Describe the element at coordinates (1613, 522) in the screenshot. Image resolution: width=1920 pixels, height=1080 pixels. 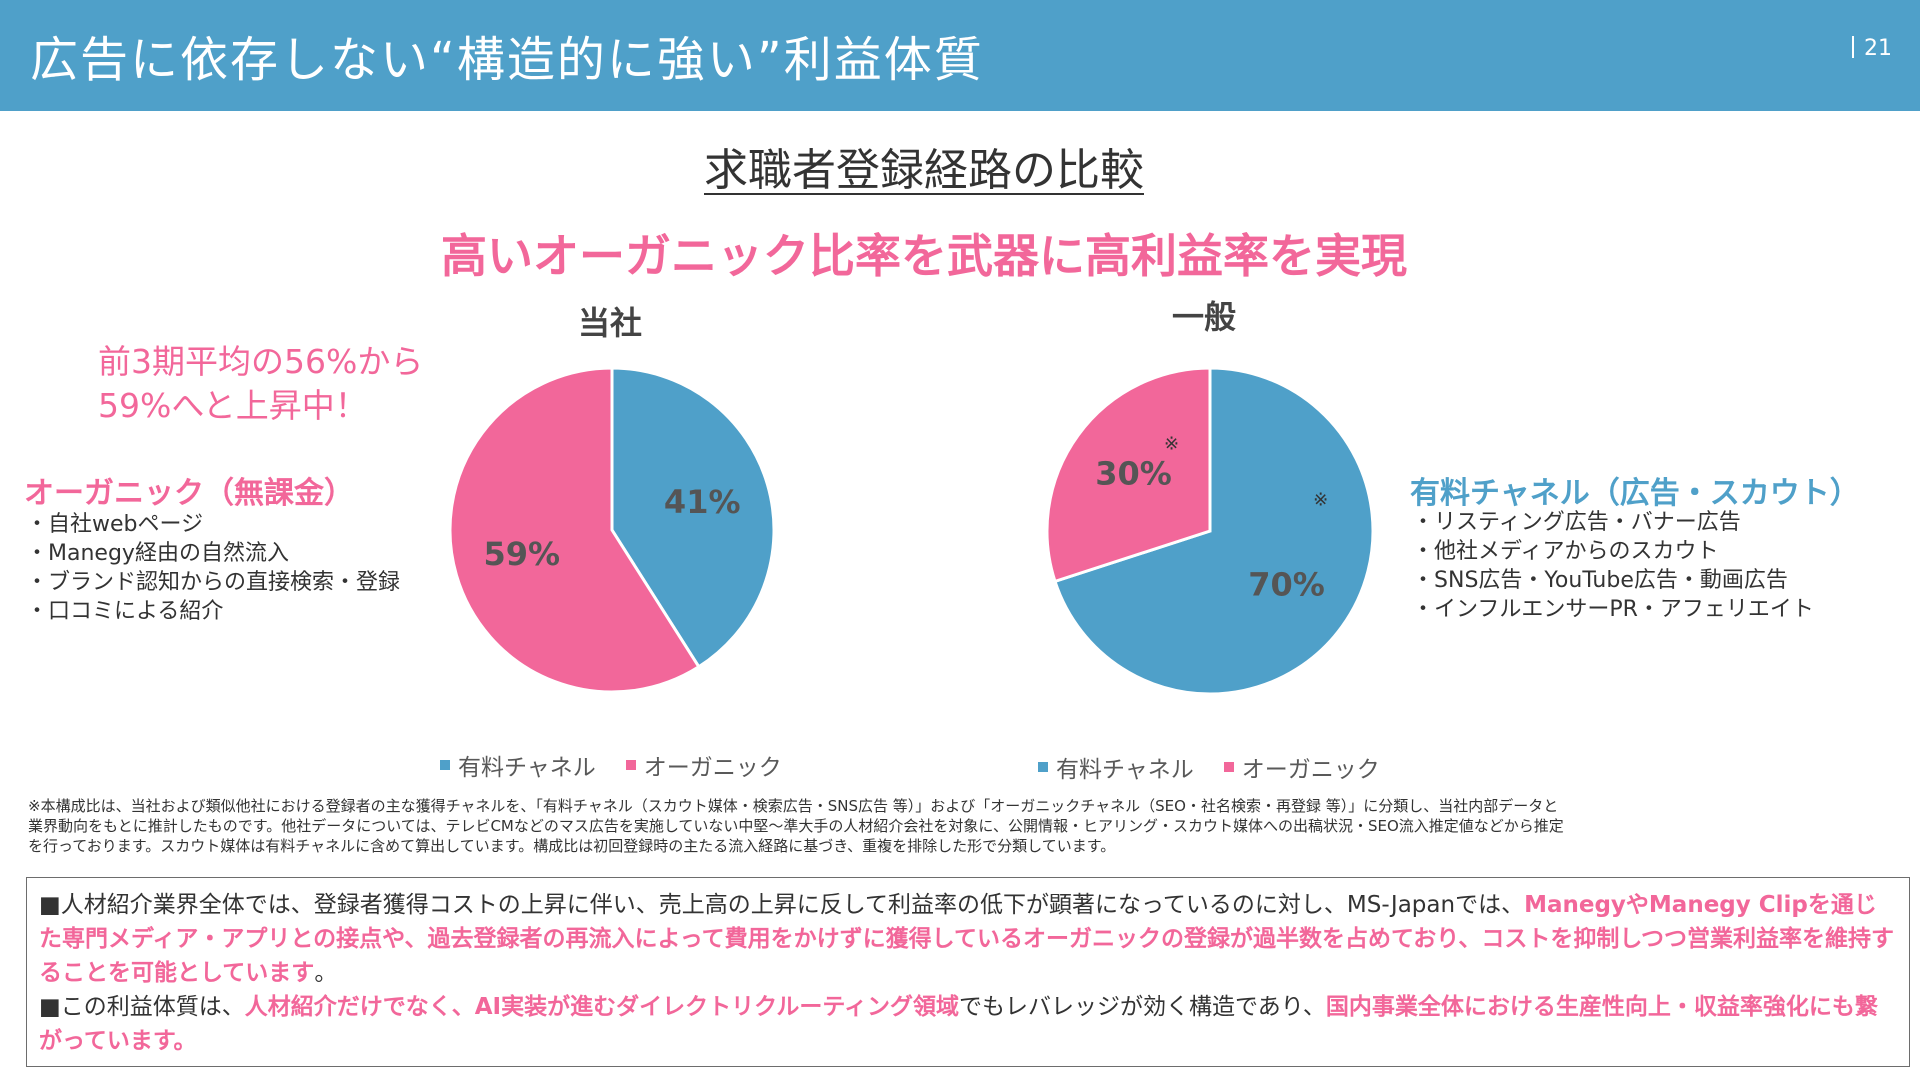
I see `list-item: リスティング広告・バナー広告` at that location.